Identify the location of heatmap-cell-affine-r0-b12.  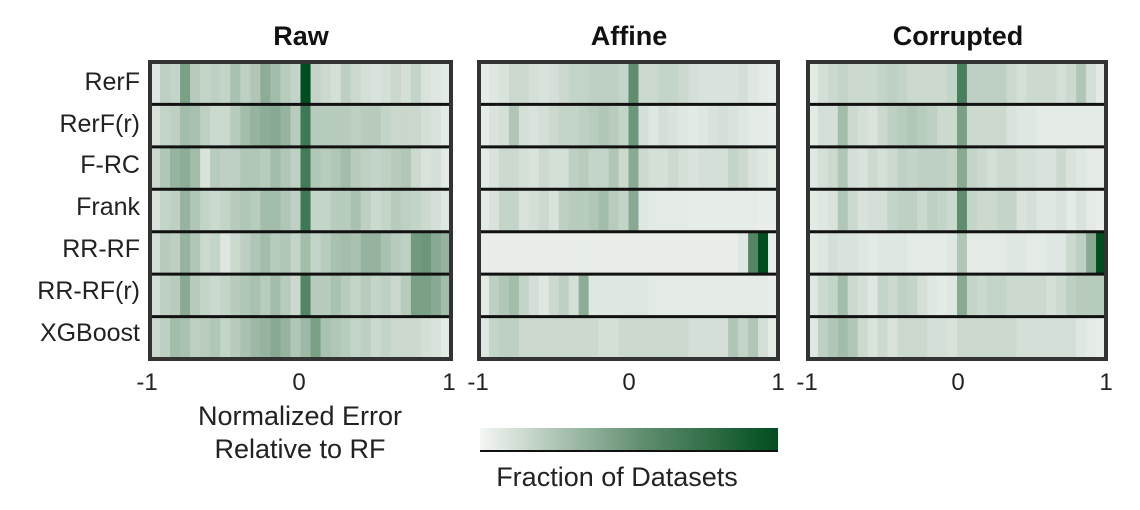
(604, 83).